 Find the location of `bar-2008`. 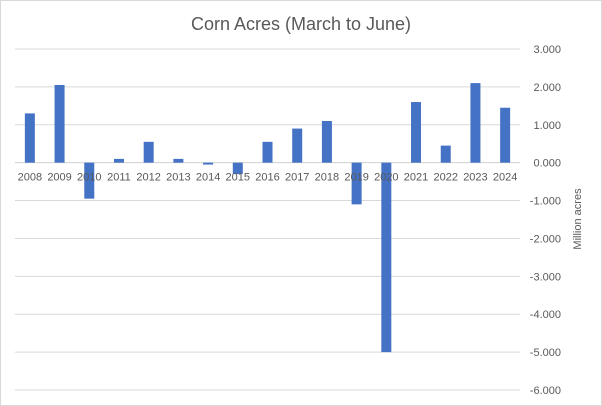

bar-2008 is located at coordinates (29, 138).